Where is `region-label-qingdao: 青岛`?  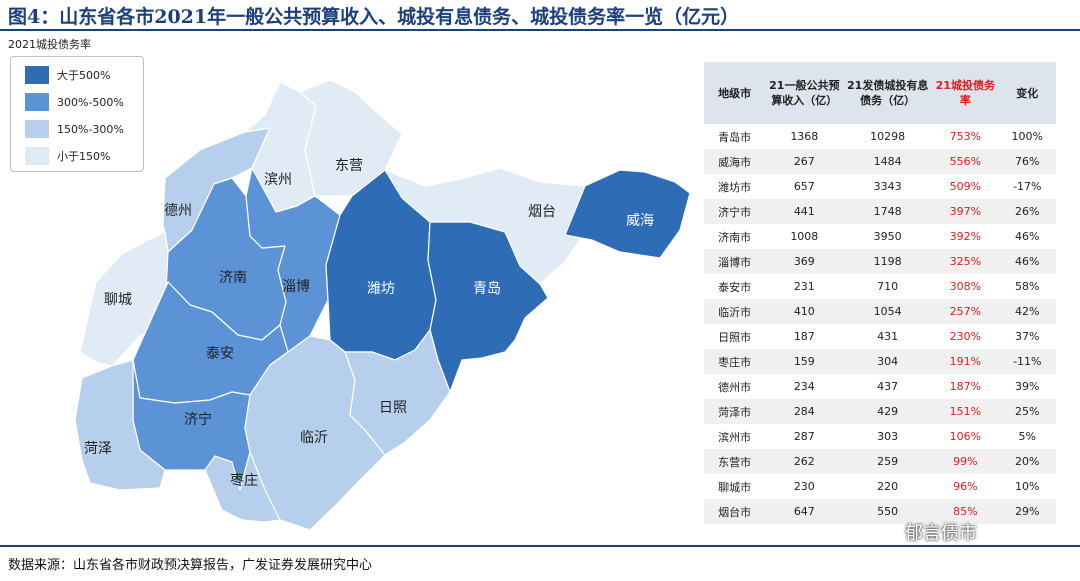 region-label-qingdao: 青岛 is located at coordinates (487, 289).